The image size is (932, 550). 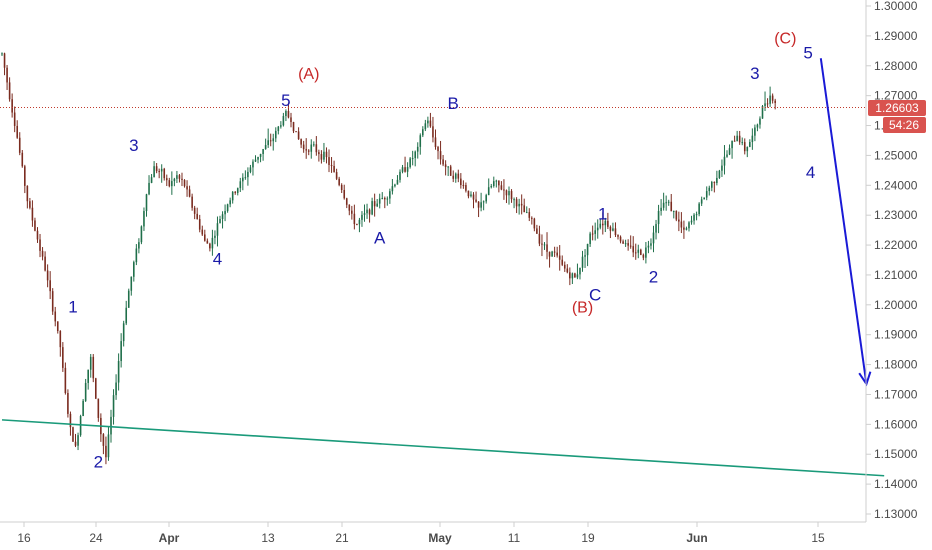 I want to click on y-tick-label: 1.29000, so click(x=896, y=36).